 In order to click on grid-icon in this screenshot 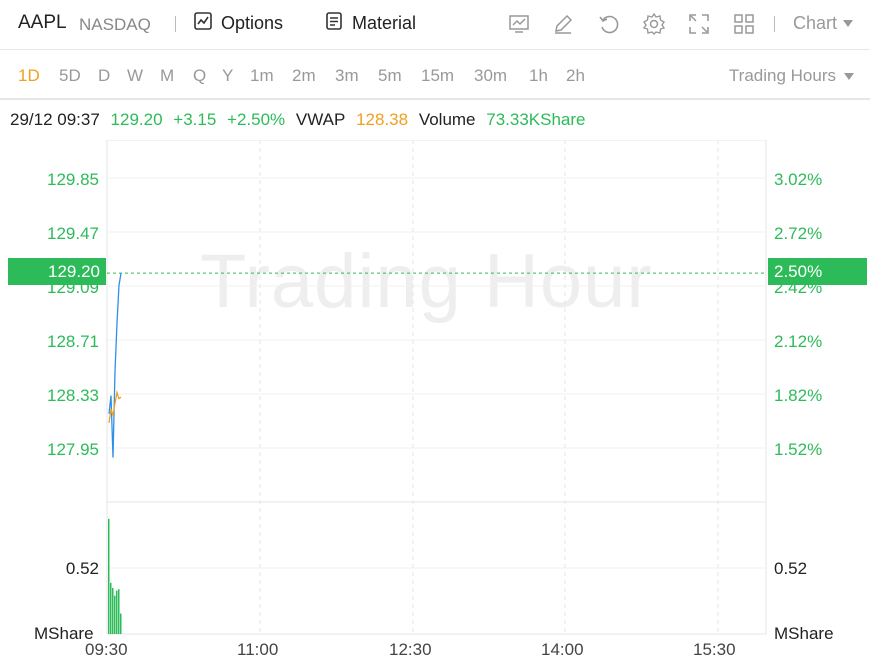, I will do `click(744, 24)`.